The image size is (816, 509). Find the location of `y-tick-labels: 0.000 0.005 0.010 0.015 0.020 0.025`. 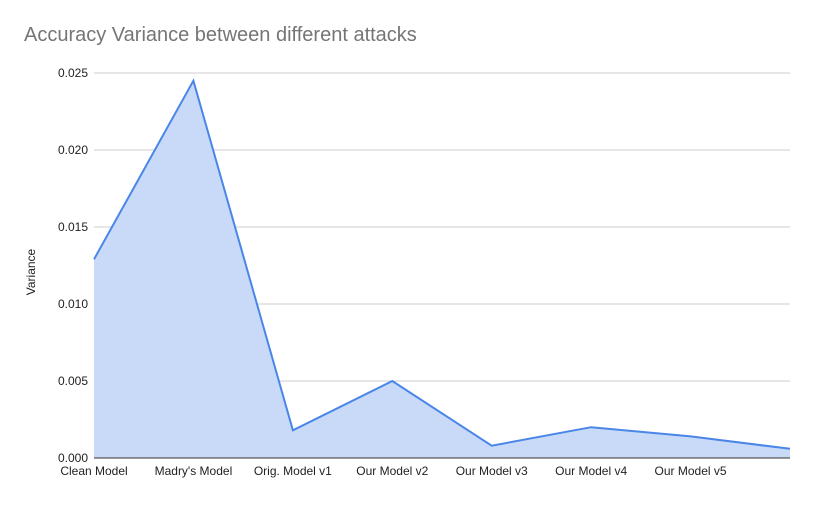

y-tick-labels: 0.000 0.005 0.010 0.015 0.020 0.025 is located at coordinates (73, 265).